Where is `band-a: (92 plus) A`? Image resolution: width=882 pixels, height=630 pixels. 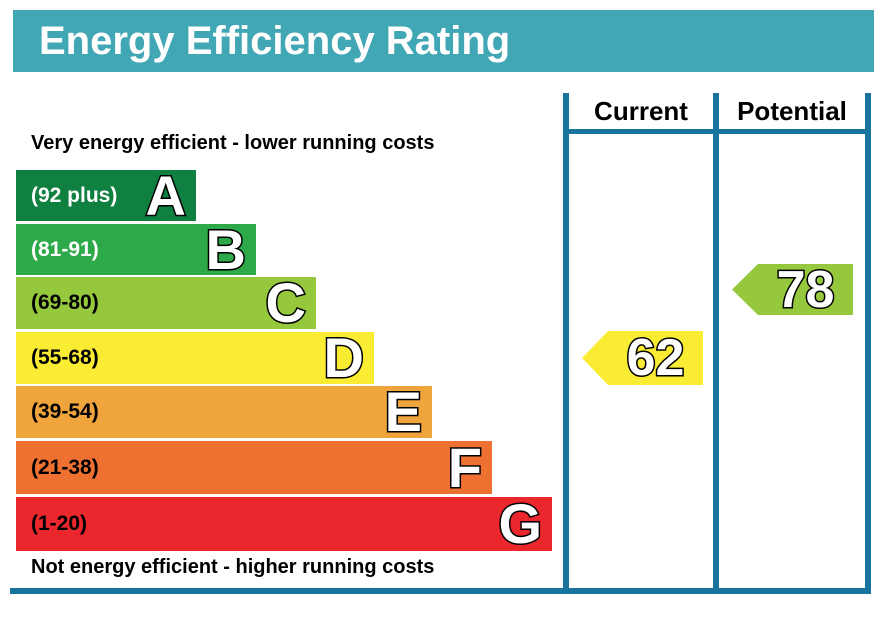 band-a: (92 plus) A is located at coordinates (106, 195).